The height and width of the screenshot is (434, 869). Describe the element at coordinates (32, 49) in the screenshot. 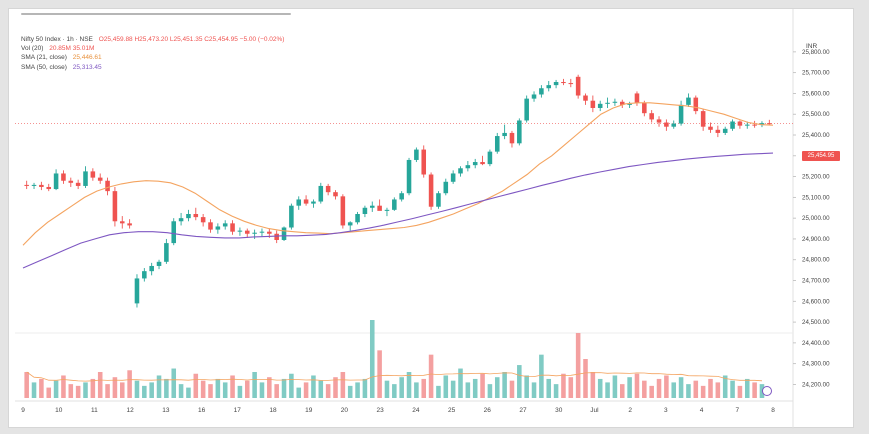

I see `volume-label: Vol (20)` at that location.